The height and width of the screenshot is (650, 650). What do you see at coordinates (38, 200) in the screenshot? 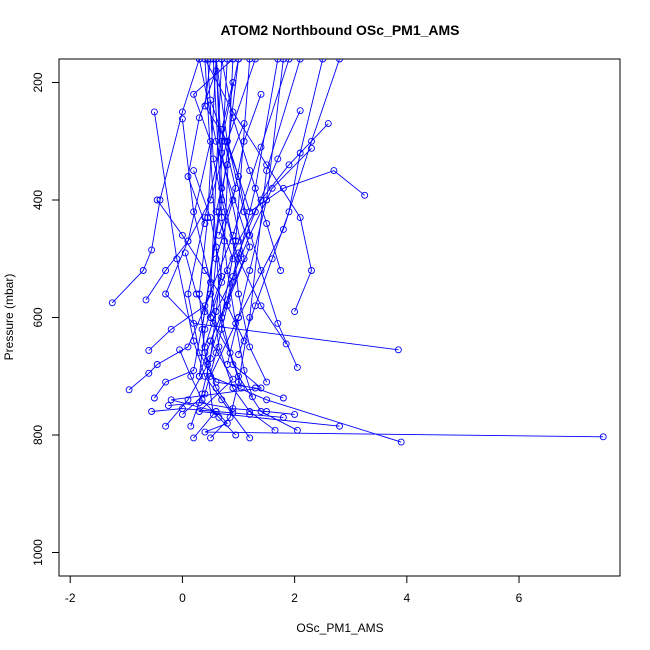
I see `y-tick-label: 400` at bounding box center [38, 200].